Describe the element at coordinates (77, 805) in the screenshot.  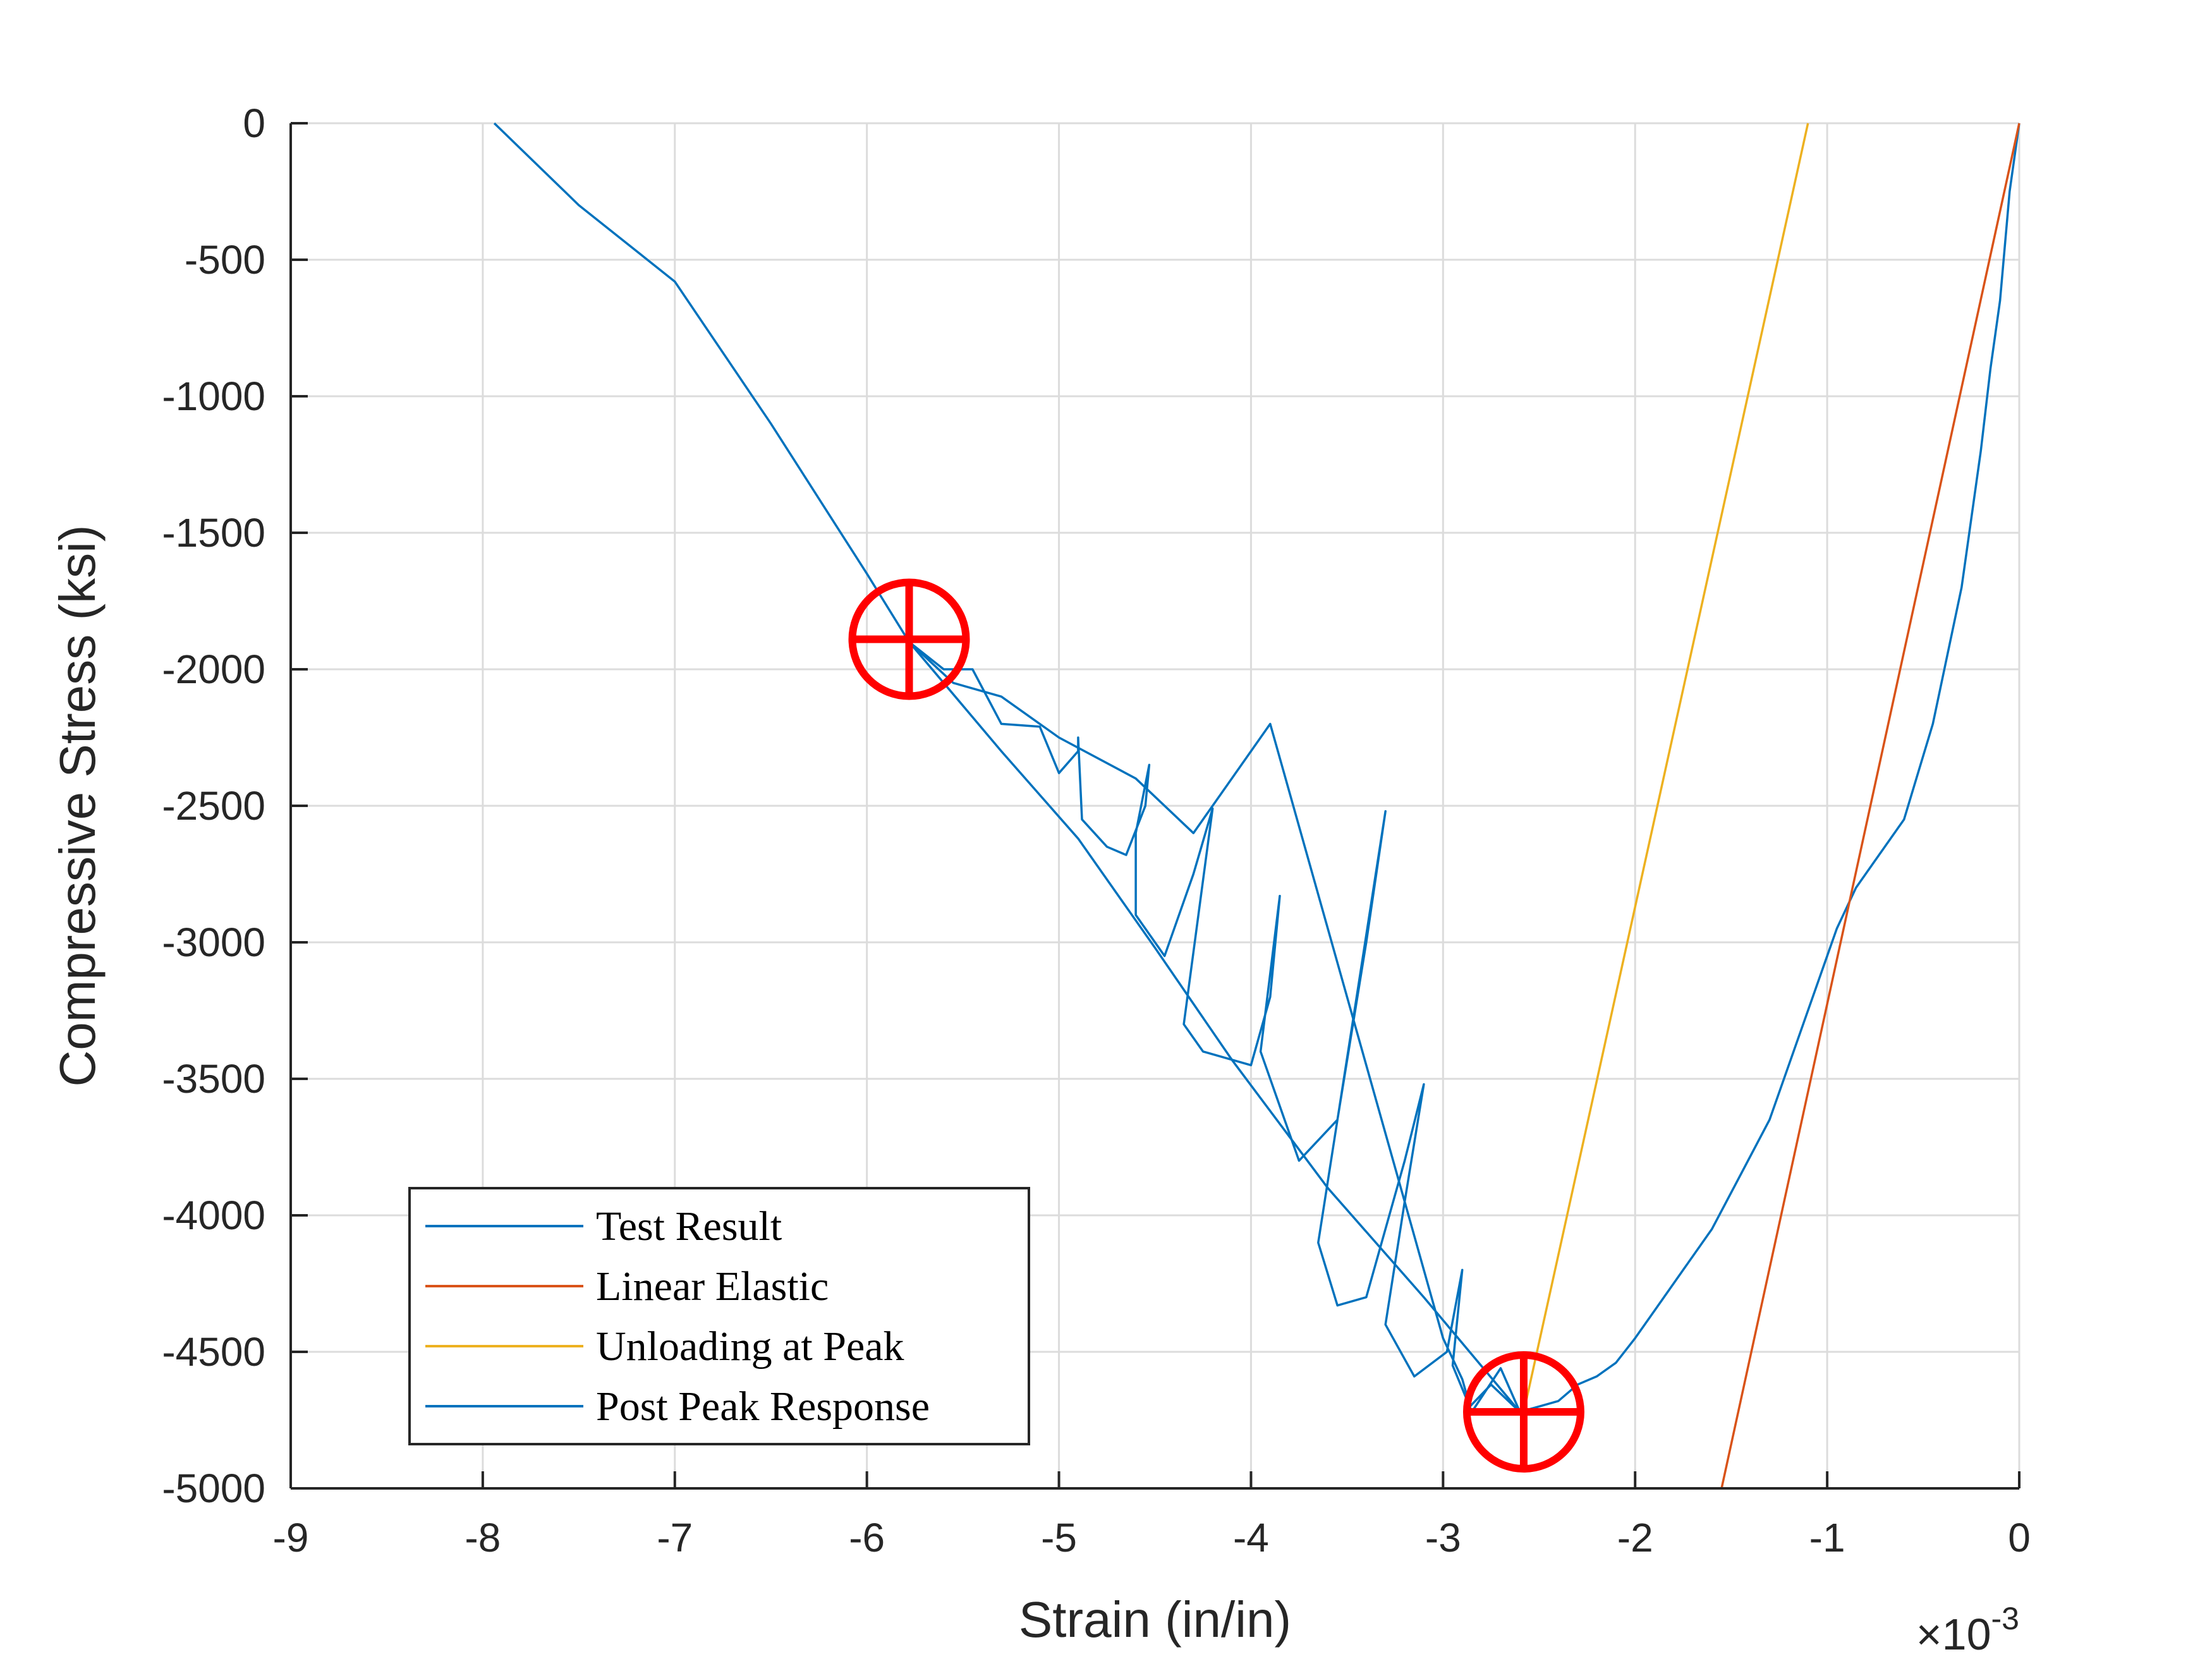
I see `y-axis-label: Compressive Stress (ksi)` at that location.